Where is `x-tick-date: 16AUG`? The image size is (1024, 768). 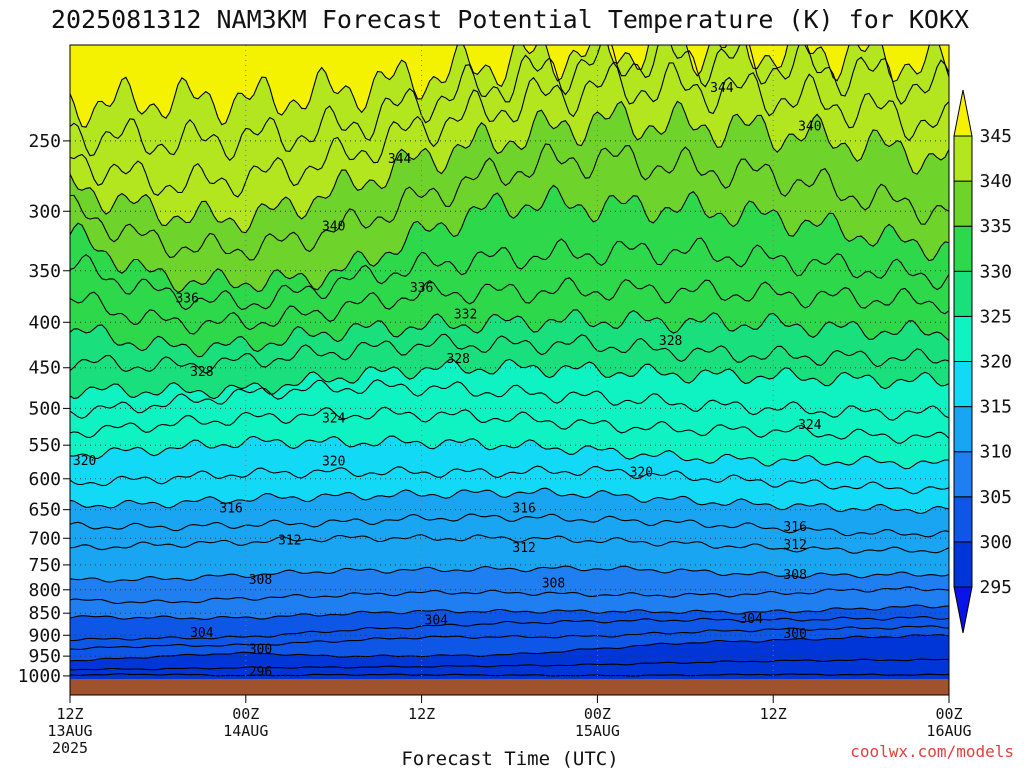
x-tick-date: 16AUG is located at coordinates (948, 731).